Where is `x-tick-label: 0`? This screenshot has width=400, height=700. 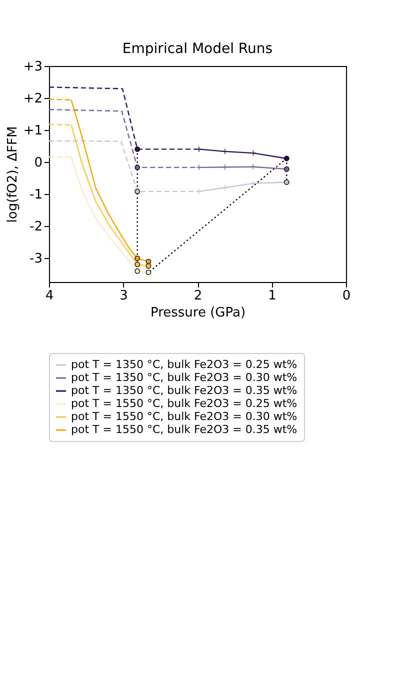 x-tick-label: 0 is located at coordinates (346, 296).